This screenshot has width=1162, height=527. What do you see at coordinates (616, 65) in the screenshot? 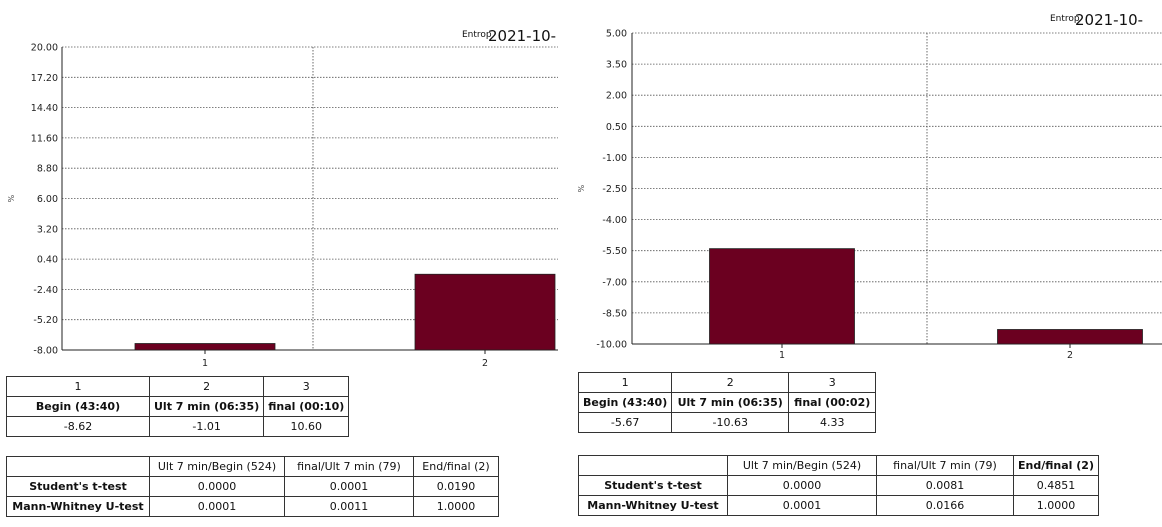
I see `y-tick-label: 3.50` at bounding box center [616, 65].